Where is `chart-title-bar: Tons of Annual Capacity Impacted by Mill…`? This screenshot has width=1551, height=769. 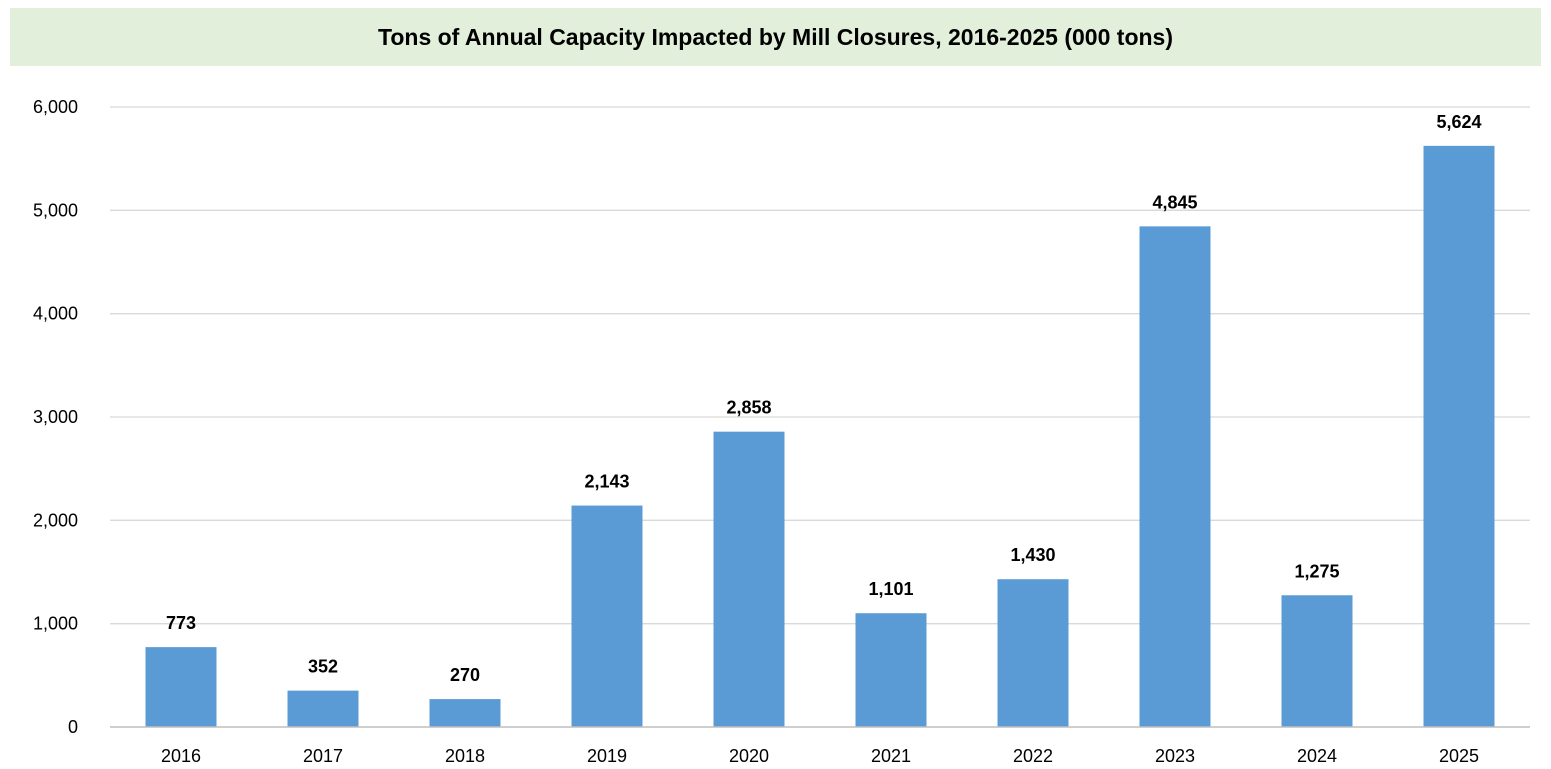
chart-title-bar: Tons of Annual Capacity Impacted by Mill… is located at coordinates (775, 37).